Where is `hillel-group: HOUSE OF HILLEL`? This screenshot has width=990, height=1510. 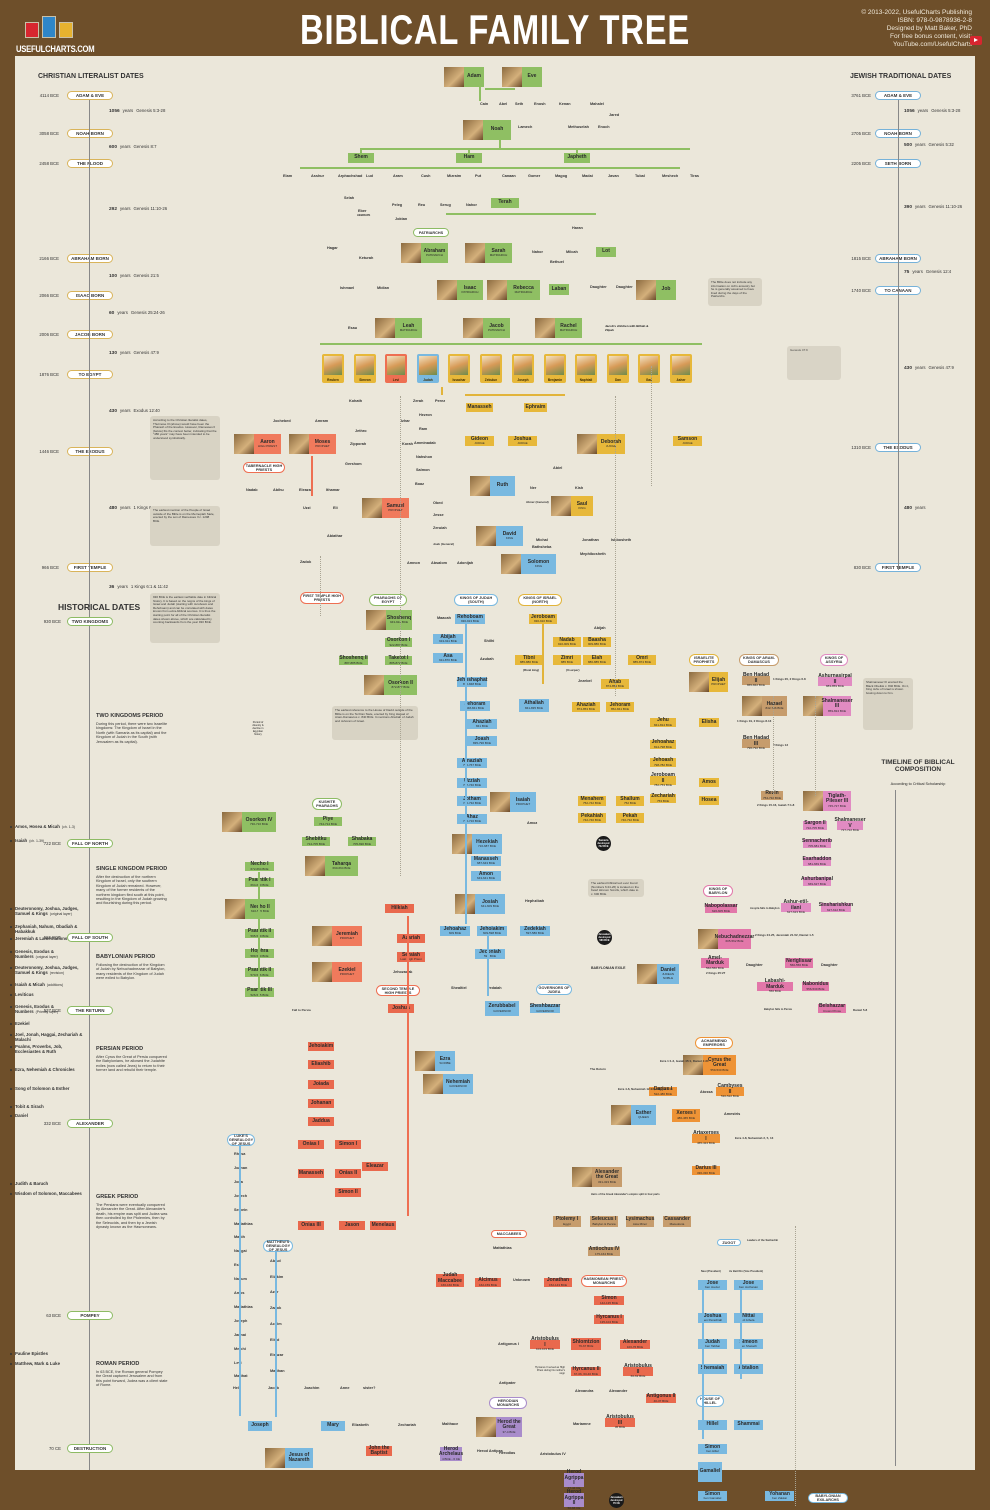
hillel-group: HOUSE OF HILLEL is located at coordinates (710, 1401).